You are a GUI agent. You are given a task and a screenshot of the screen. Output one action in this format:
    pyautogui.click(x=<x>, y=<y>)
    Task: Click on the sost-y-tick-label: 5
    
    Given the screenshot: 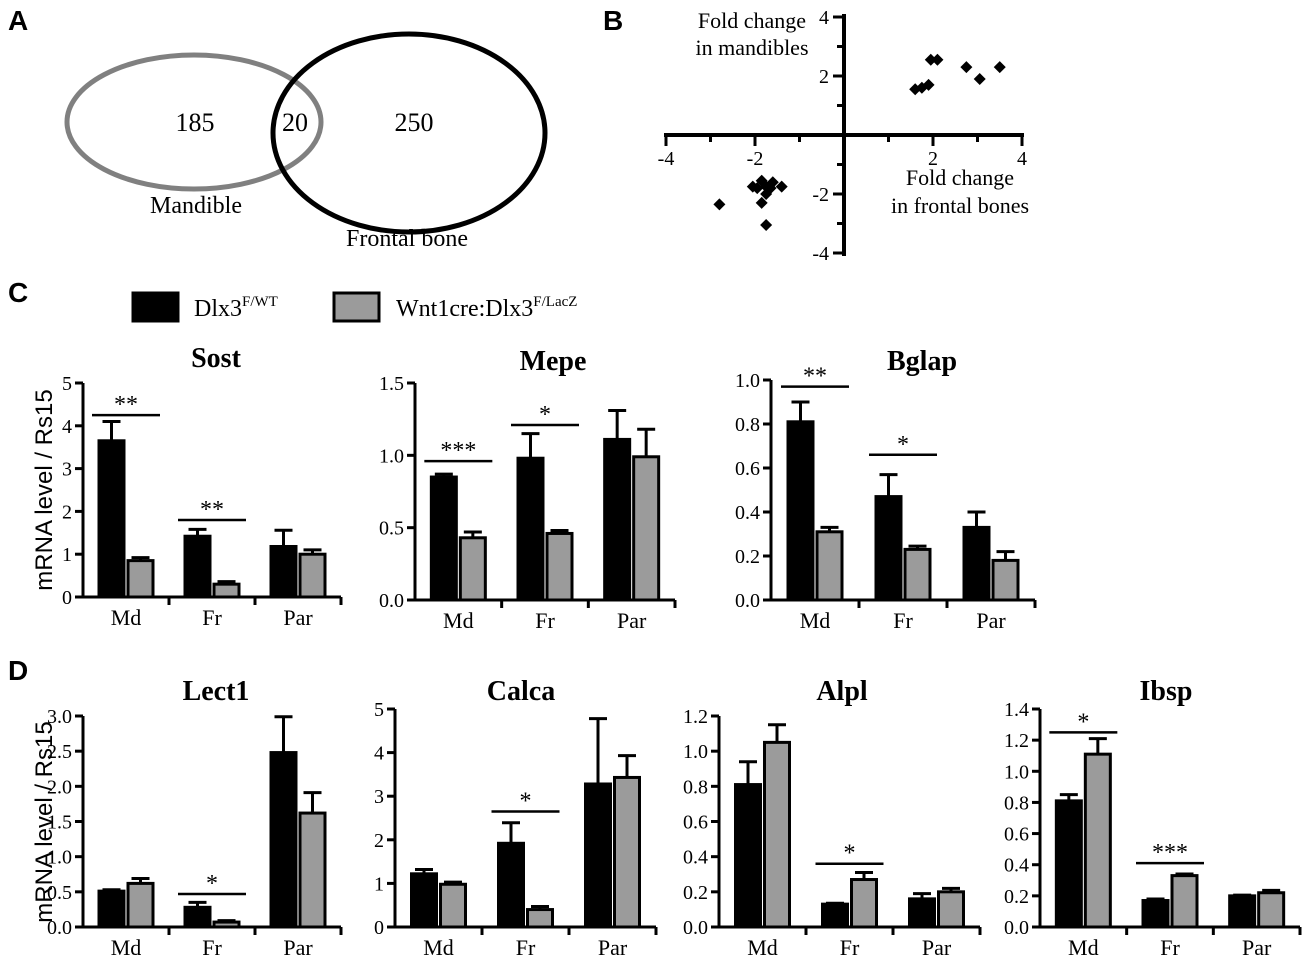 What is the action you would take?
    pyautogui.click(x=67, y=384)
    